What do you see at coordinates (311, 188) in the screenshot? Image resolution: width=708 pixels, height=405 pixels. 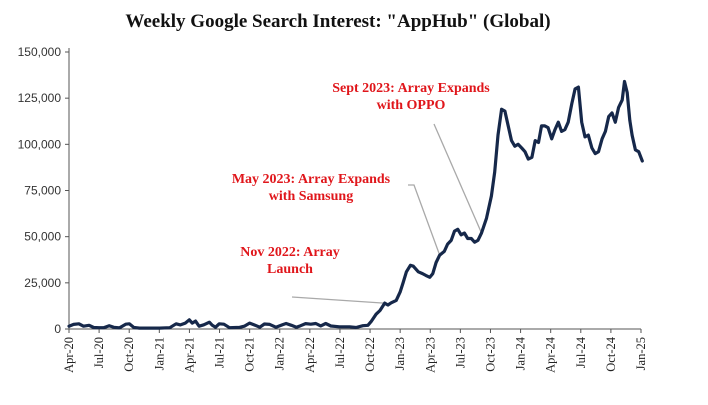 I see `annotation-label: May 2023: Array Expands with Samsung` at bounding box center [311, 188].